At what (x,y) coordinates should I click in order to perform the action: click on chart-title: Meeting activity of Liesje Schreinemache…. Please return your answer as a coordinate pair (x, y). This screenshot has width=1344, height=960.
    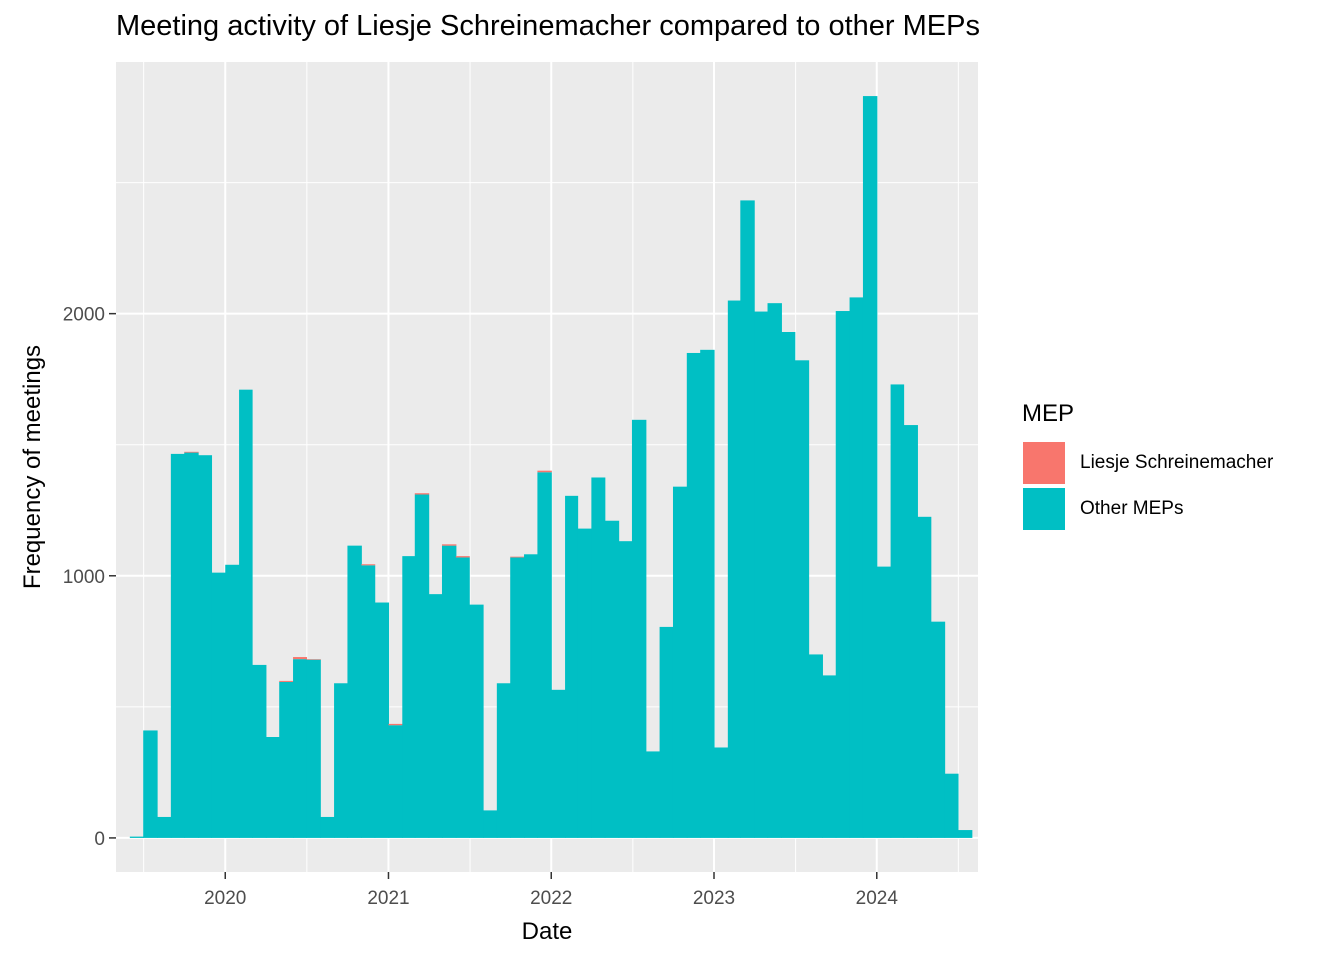
    Looking at the image, I should click on (548, 26).